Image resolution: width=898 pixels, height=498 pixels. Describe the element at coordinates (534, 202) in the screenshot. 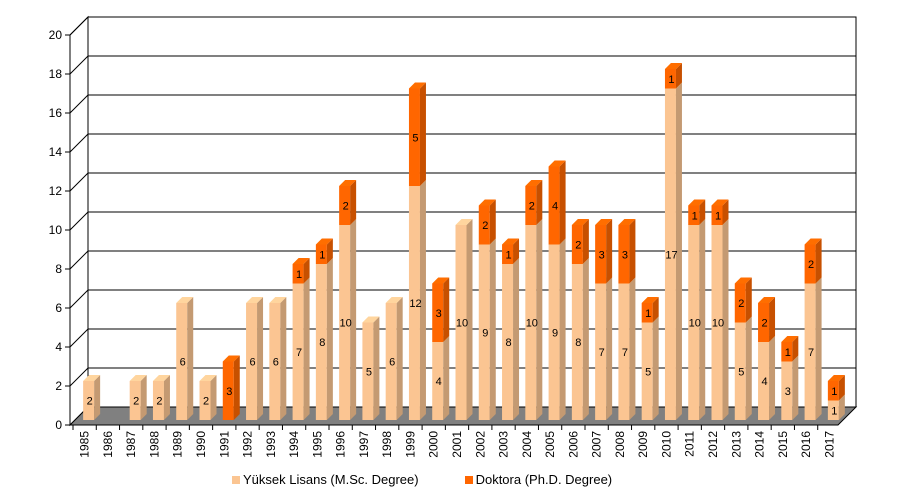

I see `bar-phd-2004` at that location.